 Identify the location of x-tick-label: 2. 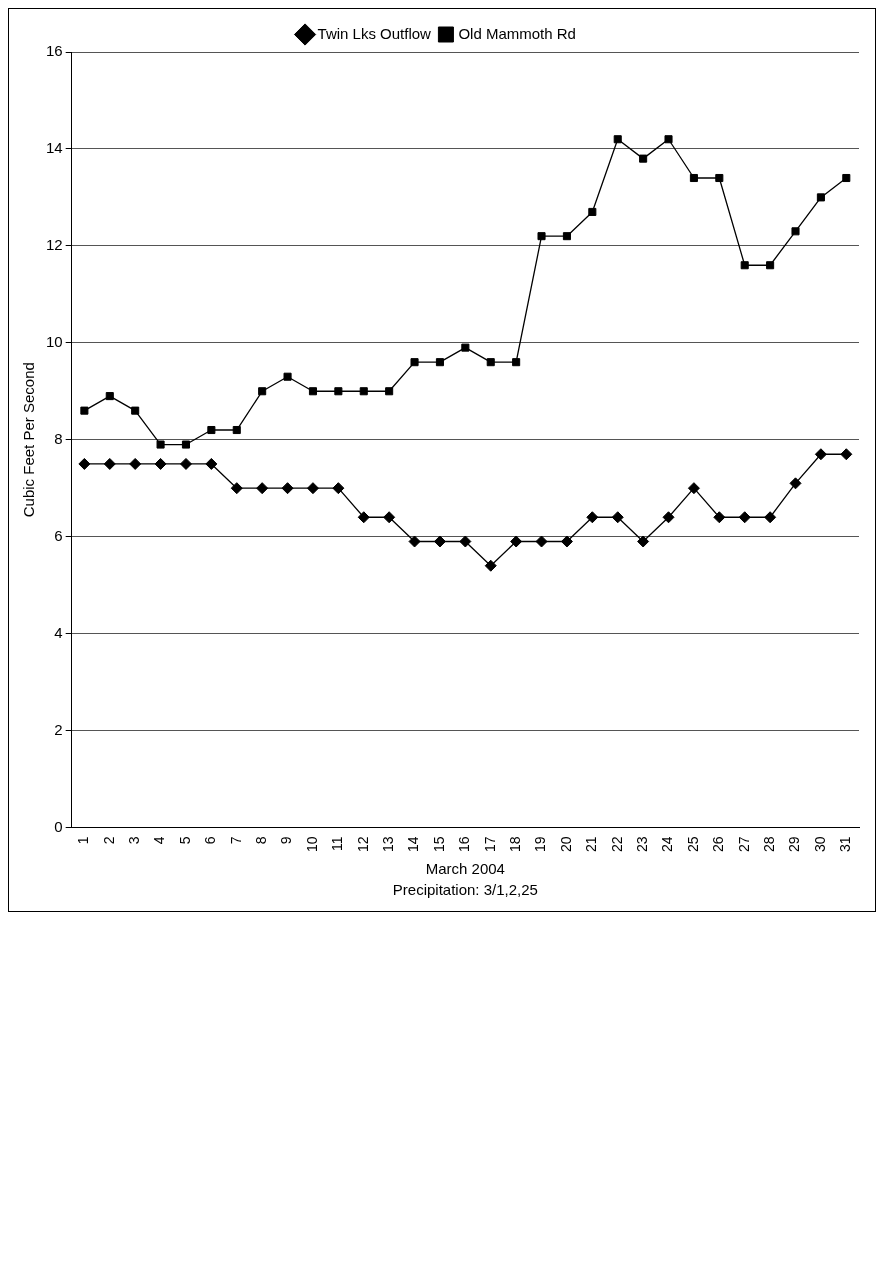
(108, 840).